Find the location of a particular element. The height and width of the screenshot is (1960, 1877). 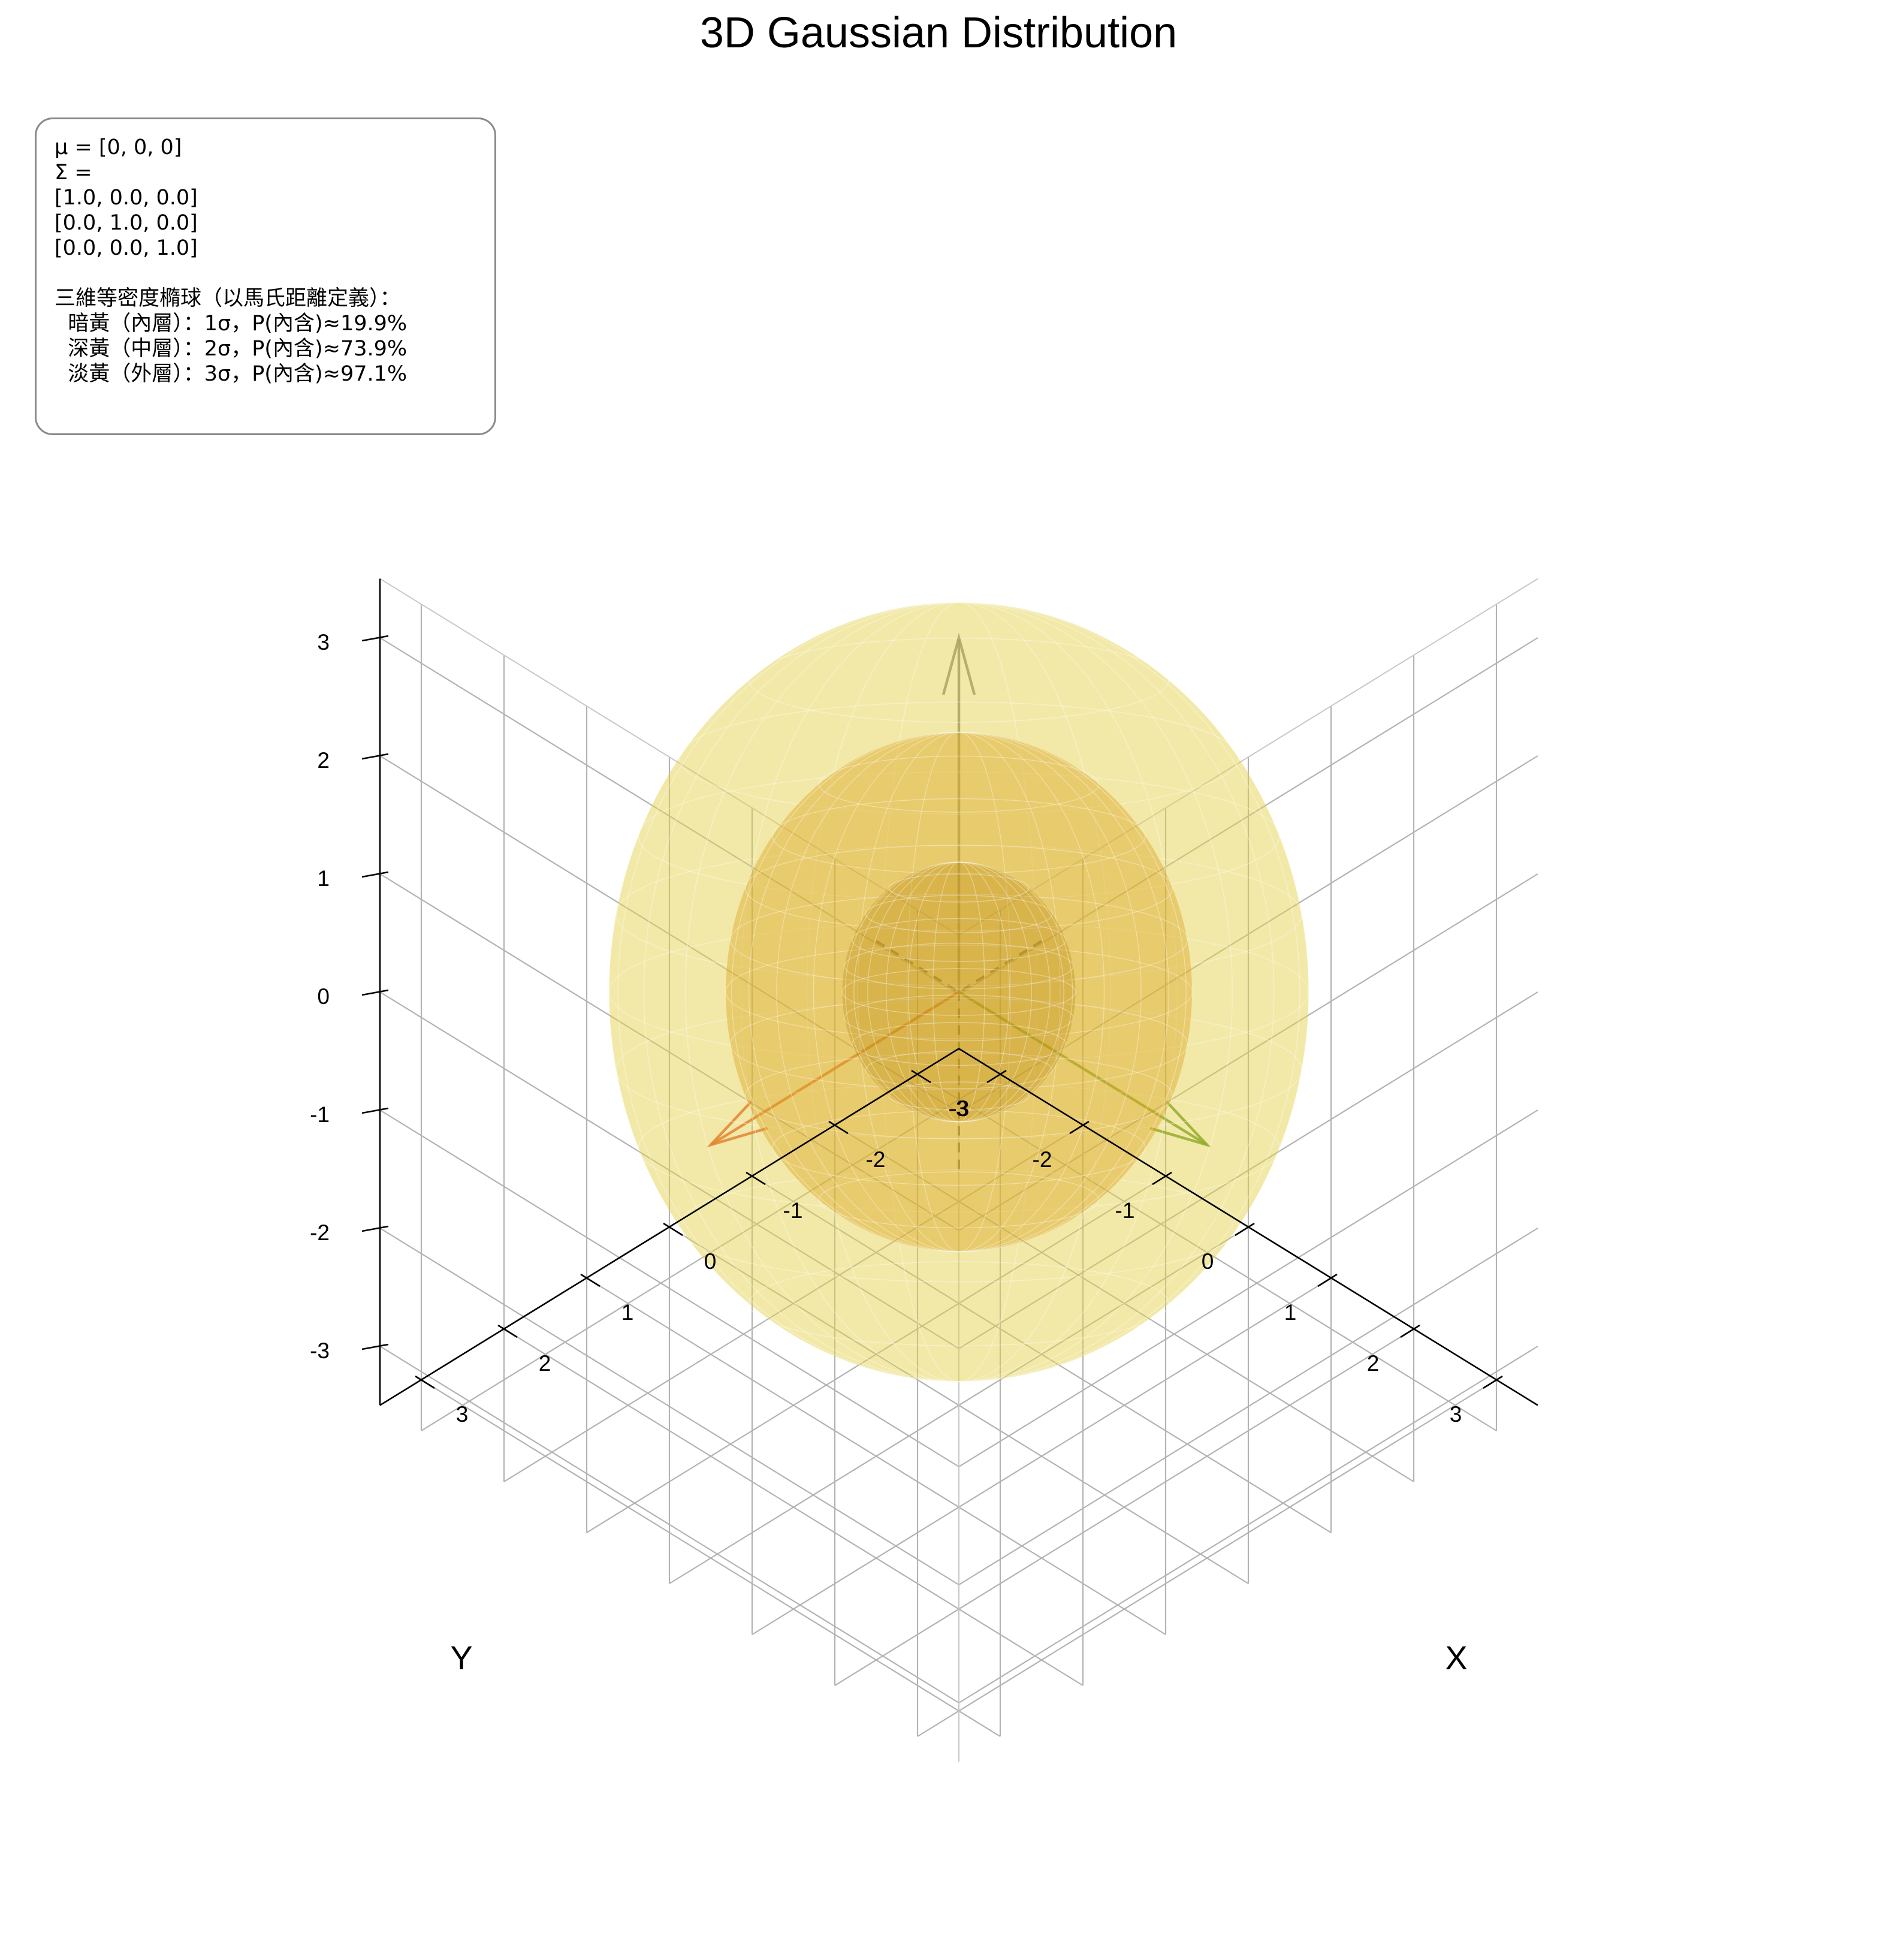

x-tick-label: 2 is located at coordinates (545, 1363).